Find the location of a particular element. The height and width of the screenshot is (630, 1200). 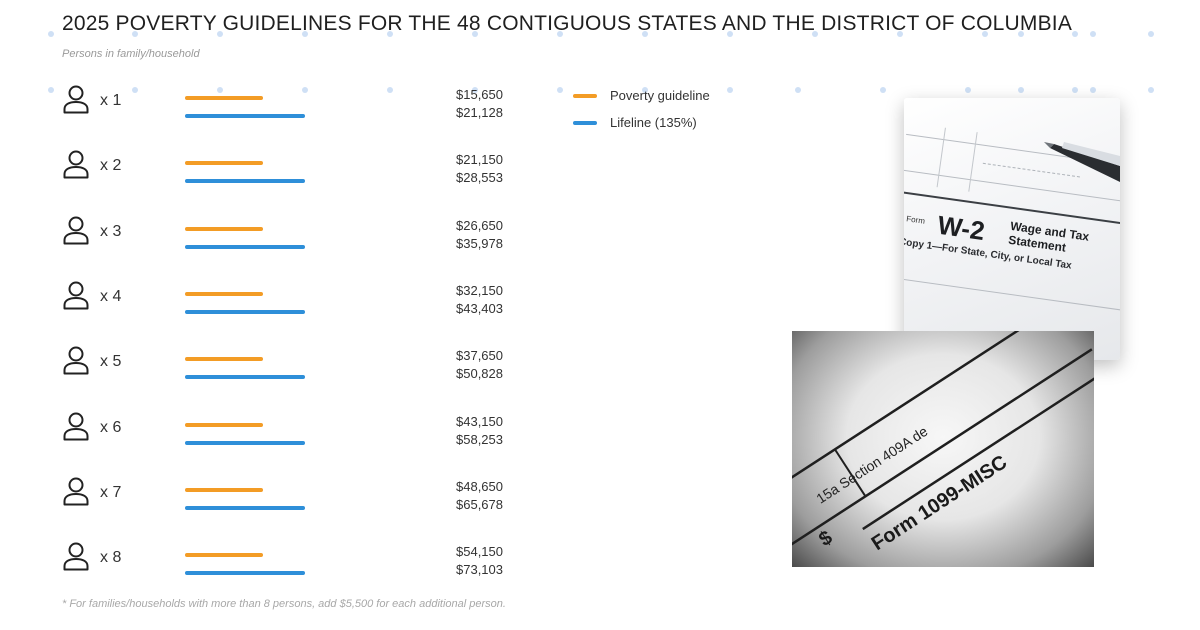

poverty-guideline-value: $26,650 is located at coordinates (479, 225).